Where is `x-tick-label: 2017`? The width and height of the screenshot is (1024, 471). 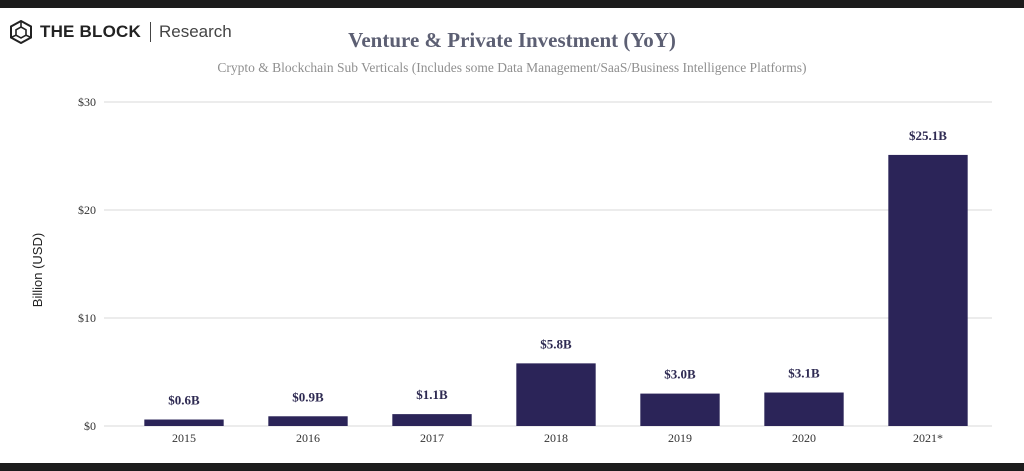 x-tick-label: 2017 is located at coordinates (432, 438).